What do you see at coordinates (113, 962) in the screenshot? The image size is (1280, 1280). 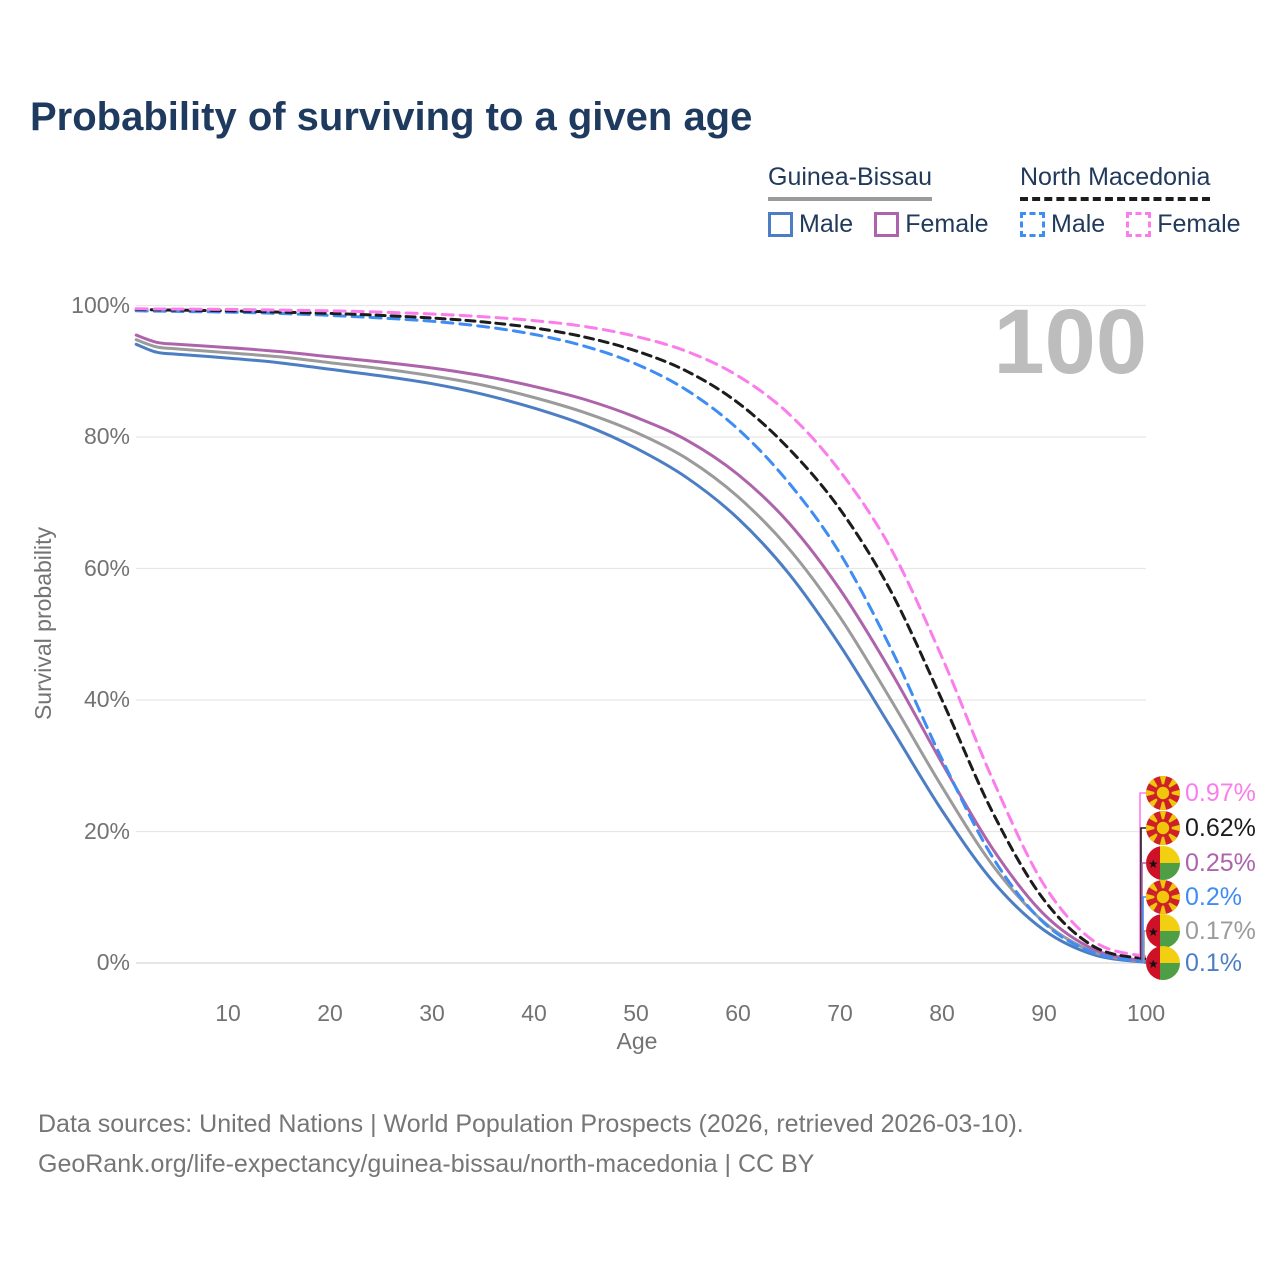 I see `y-tick-0%: 0%` at bounding box center [113, 962].